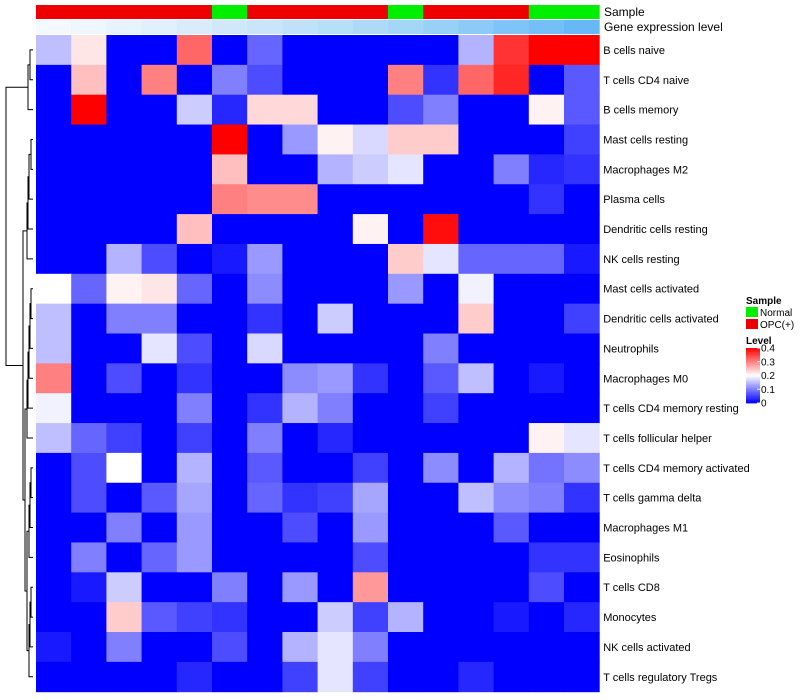 The height and width of the screenshot is (700, 800). Describe the element at coordinates (318, 27) in the screenshot. I see `gene-expression-level-track` at that location.